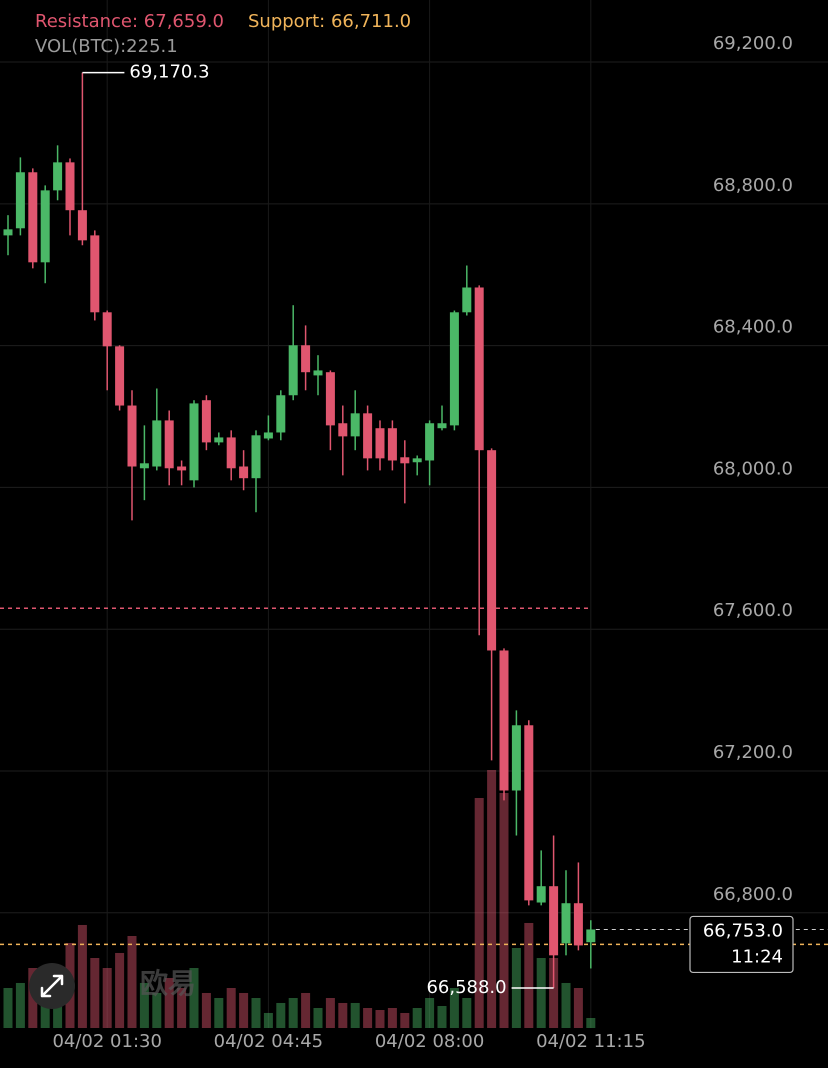 The height and width of the screenshot is (1068, 828). I want to click on y-tick-label: 67,600.0, so click(753, 610).